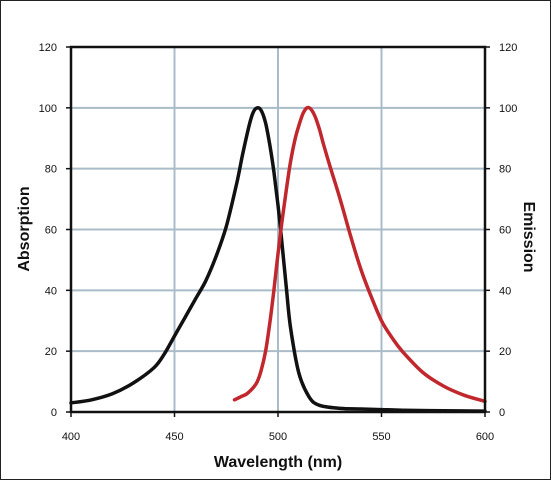 This screenshot has width=551, height=480. I want to click on y-tick-label-left: 20, so click(51, 352).